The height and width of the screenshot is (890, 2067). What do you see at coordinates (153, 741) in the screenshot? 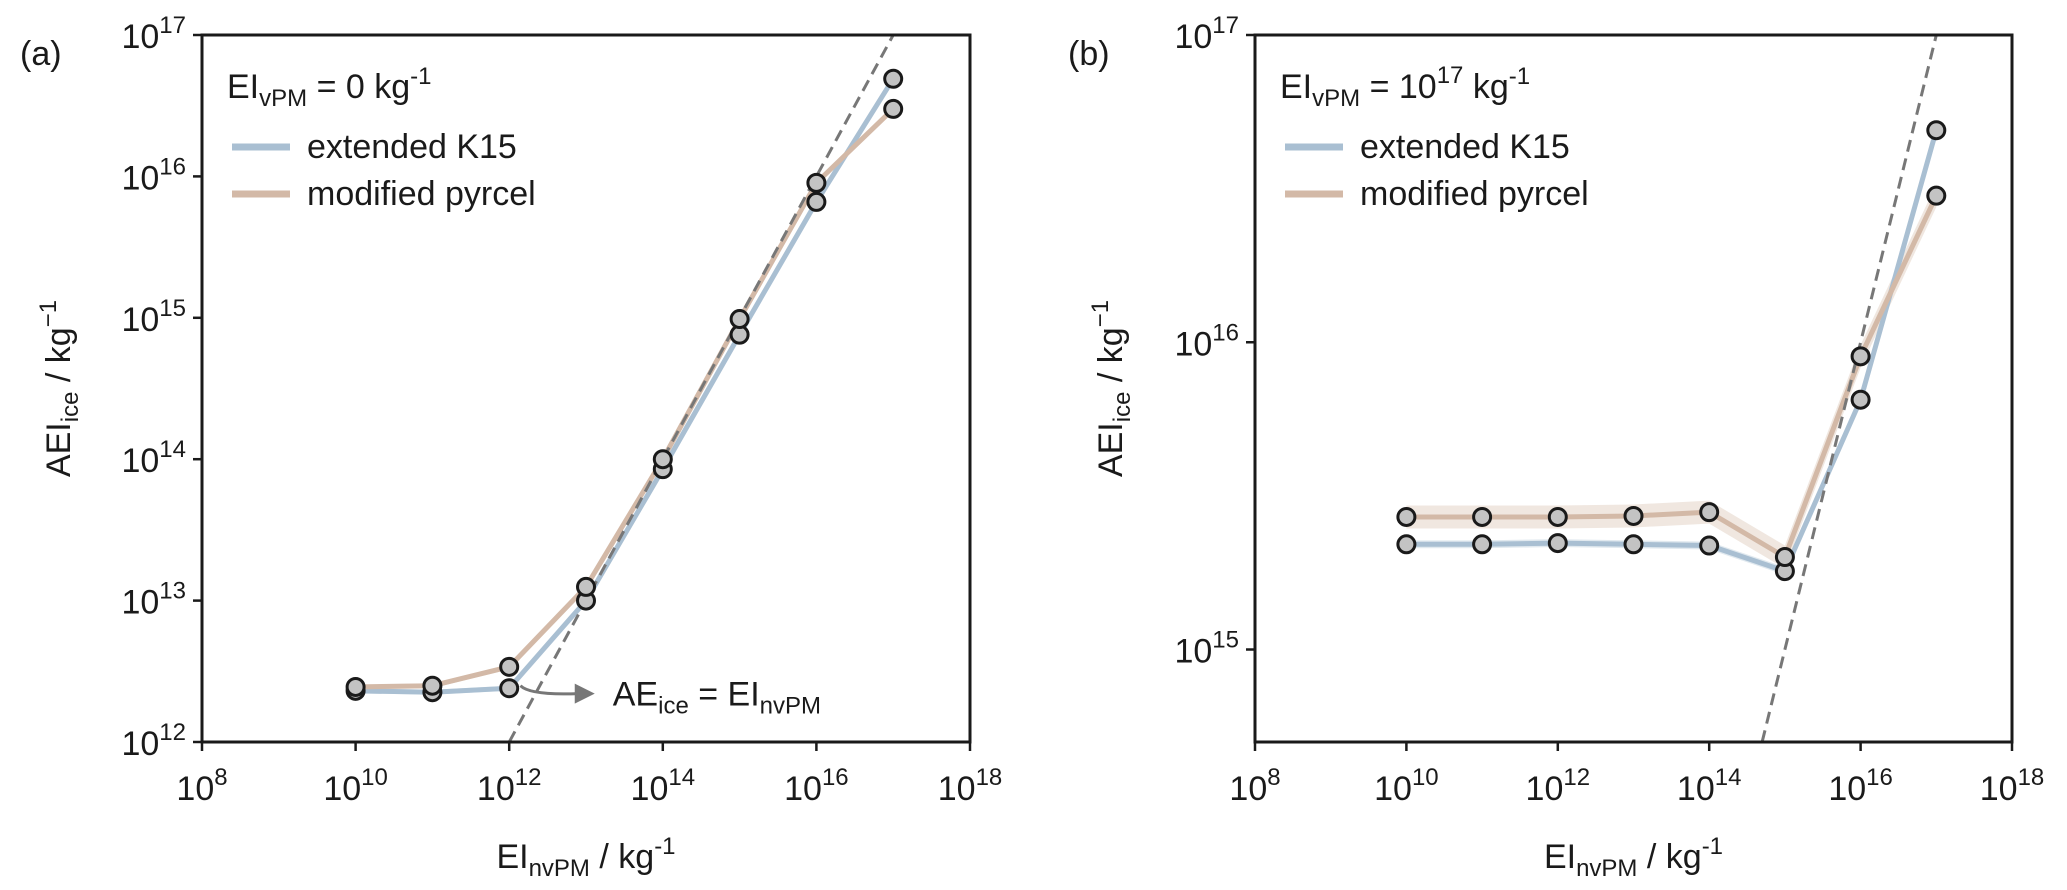
I see `y-tick-label: 1012` at bounding box center [153, 741].